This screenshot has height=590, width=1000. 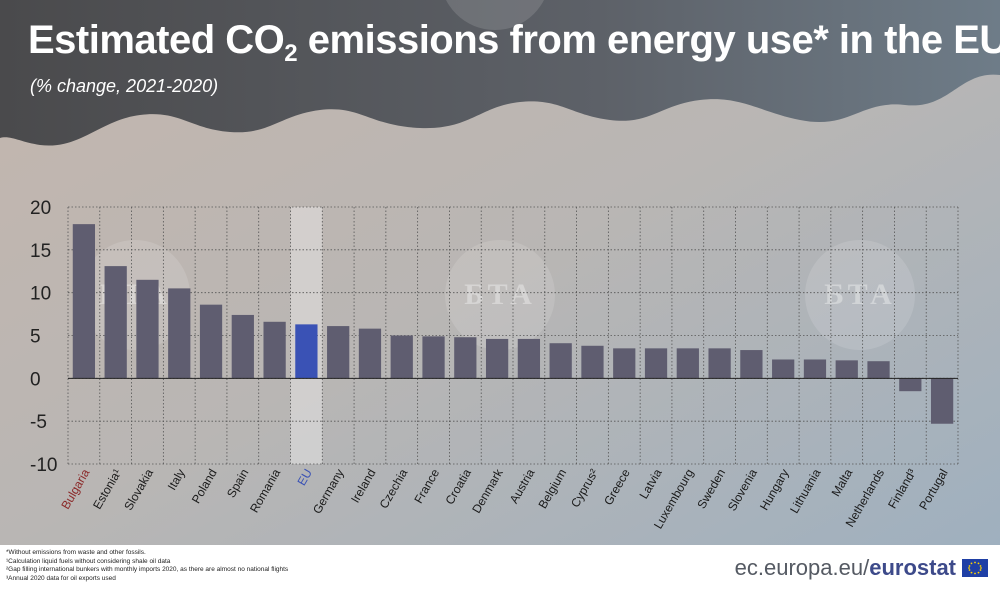 I want to click on bar-latvia, so click(x=656, y=363).